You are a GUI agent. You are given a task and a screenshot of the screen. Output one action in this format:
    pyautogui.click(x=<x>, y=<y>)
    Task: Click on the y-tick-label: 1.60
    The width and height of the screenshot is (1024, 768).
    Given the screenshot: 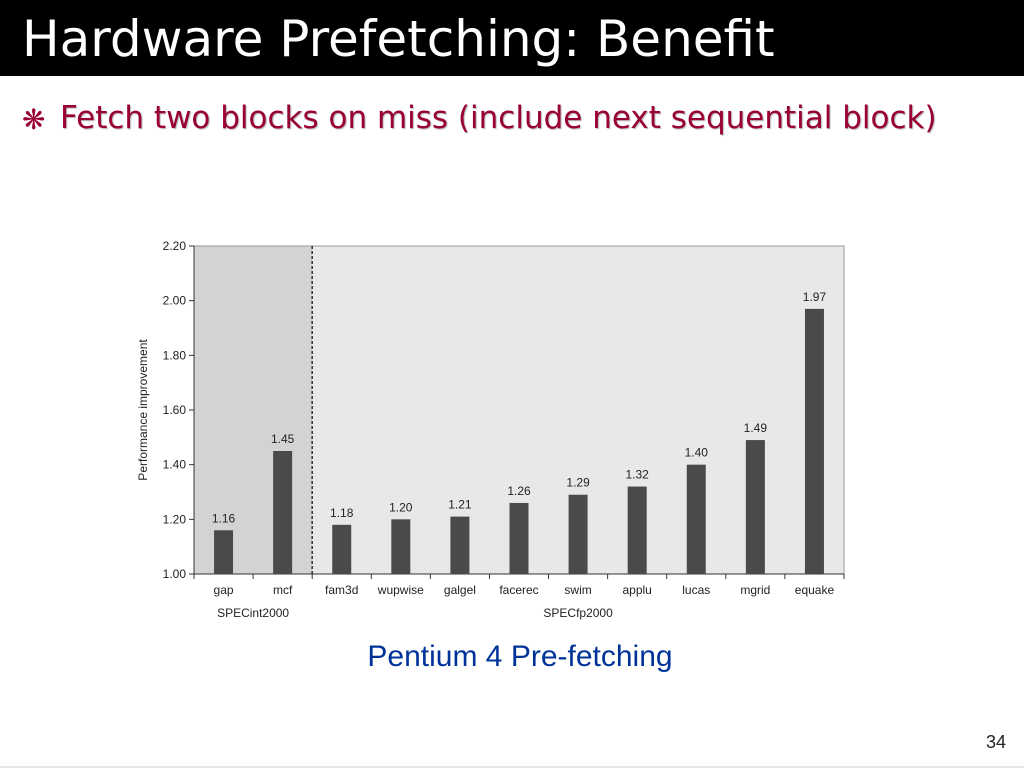 What is the action you would take?
    pyautogui.click(x=175, y=410)
    